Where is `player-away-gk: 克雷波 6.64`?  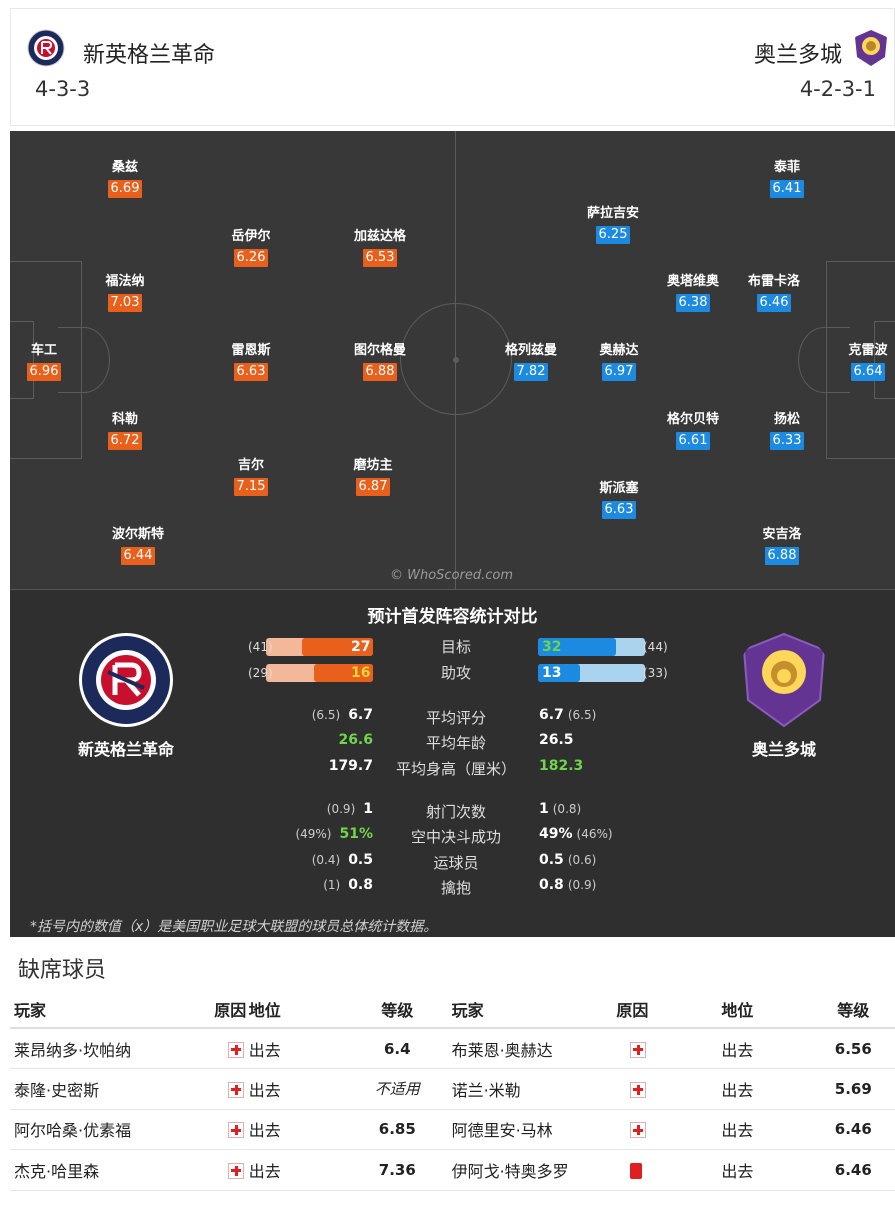
player-away-gk: 克雷波 6.64 is located at coordinates (859, 362).